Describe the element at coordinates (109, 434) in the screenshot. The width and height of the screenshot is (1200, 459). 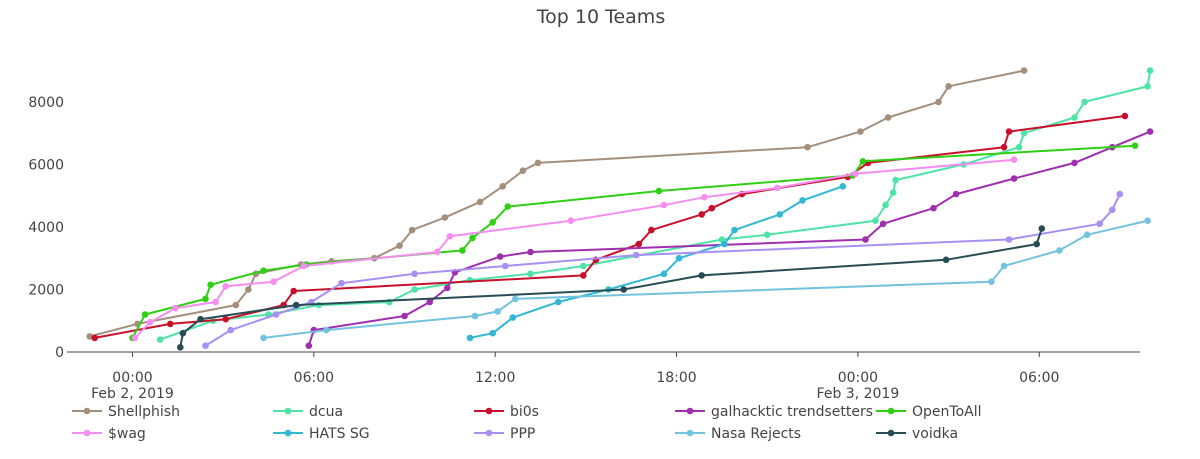
I see `legend-item-wag: $wag` at that location.